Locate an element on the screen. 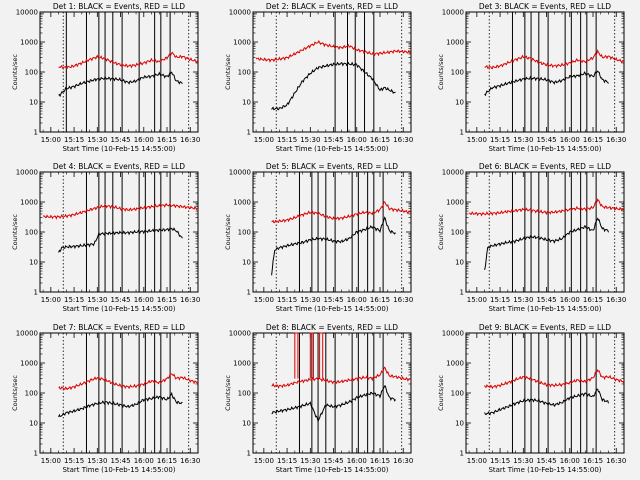 Image resolution: width=640 pixels, height=480 pixels. panel-title: Det 7: BLACK = Events, RED = LLD is located at coordinates (119, 327).